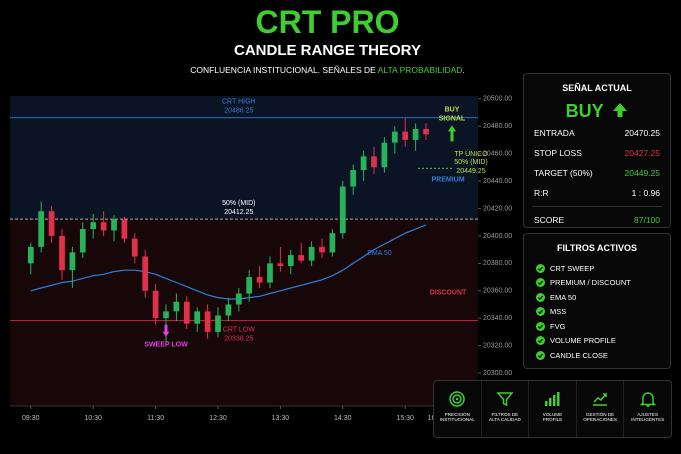 Image resolution: width=681 pixels, height=454 pixels. What do you see at coordinates (497, 318) in the screenshot?
I see `y-tick-label: 20340.00` at bounding box center [497, 318].